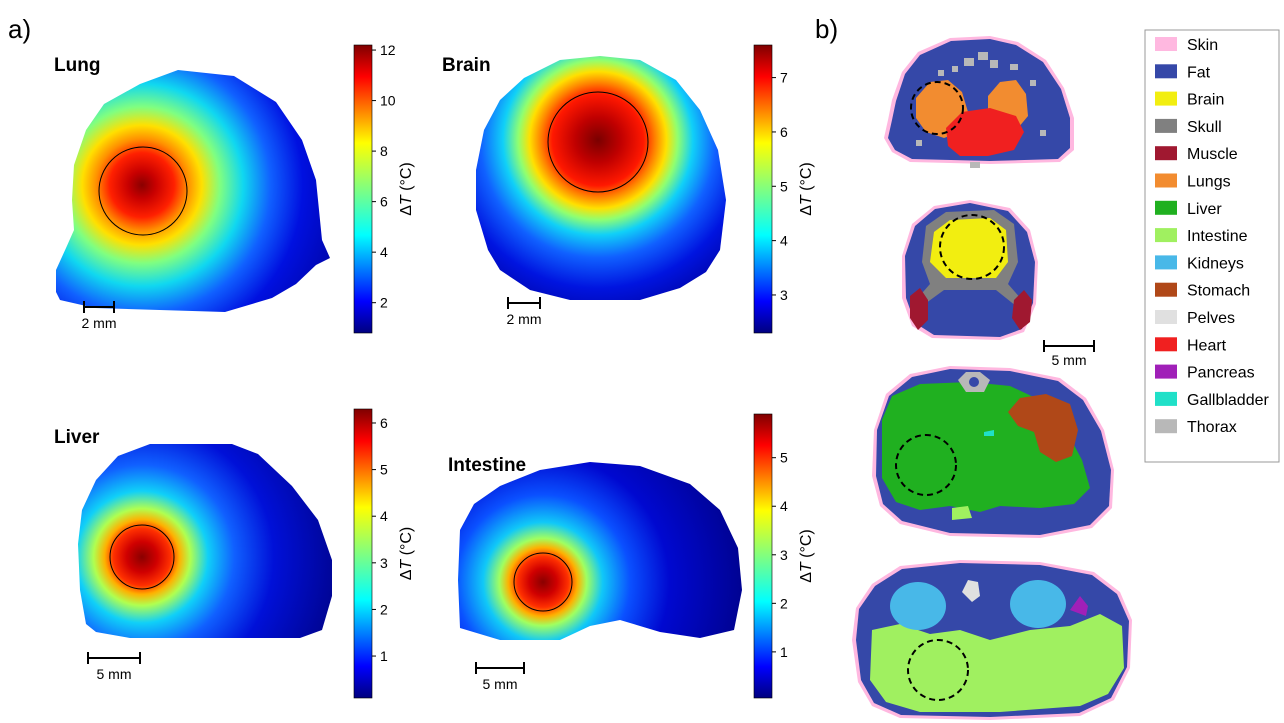  I want to click on legend-label: Heart, so click(1207, 345).